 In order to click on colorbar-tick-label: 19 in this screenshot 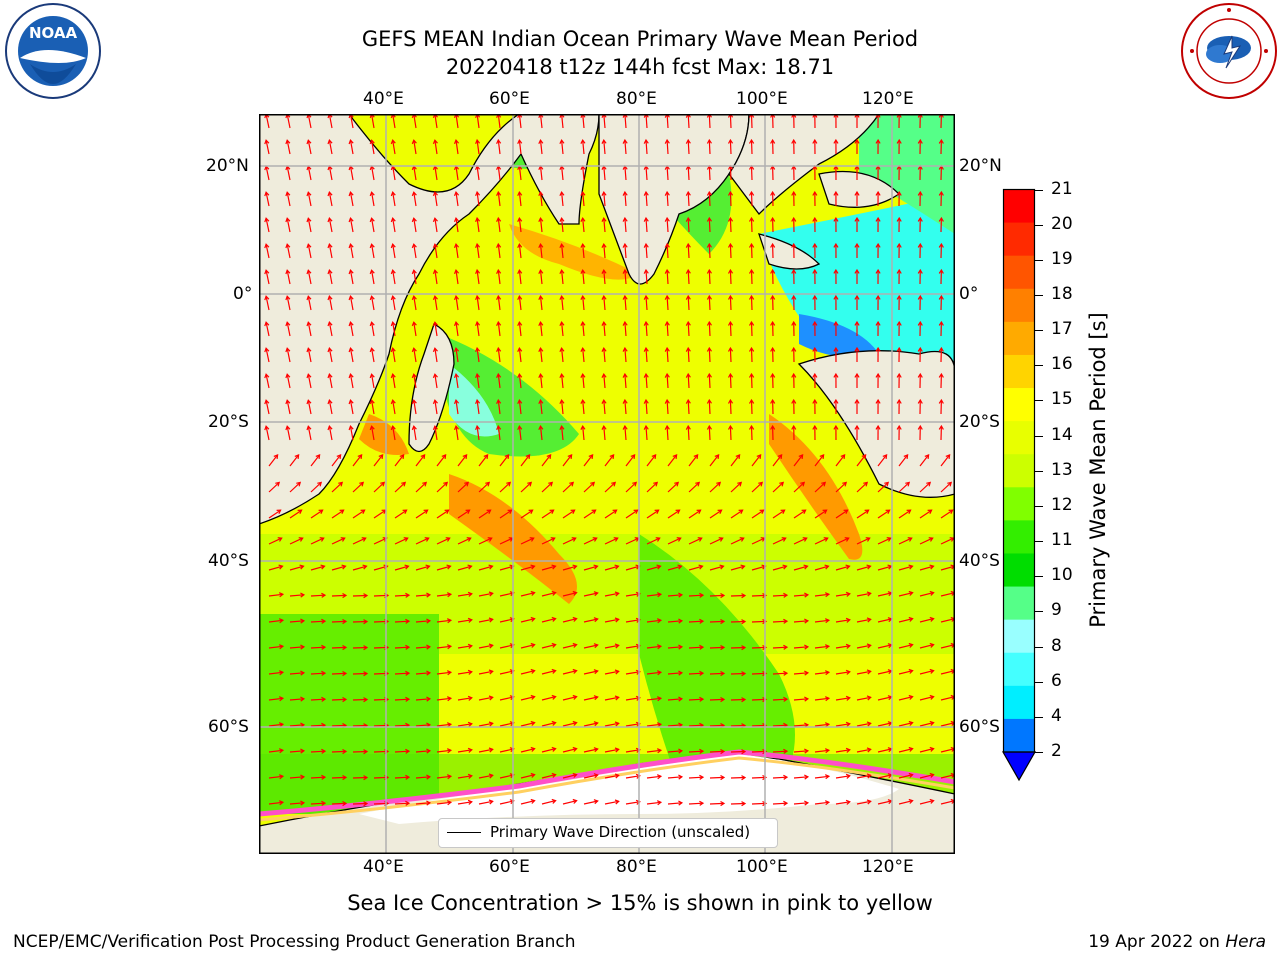, I will do `click(1062, 258)`.